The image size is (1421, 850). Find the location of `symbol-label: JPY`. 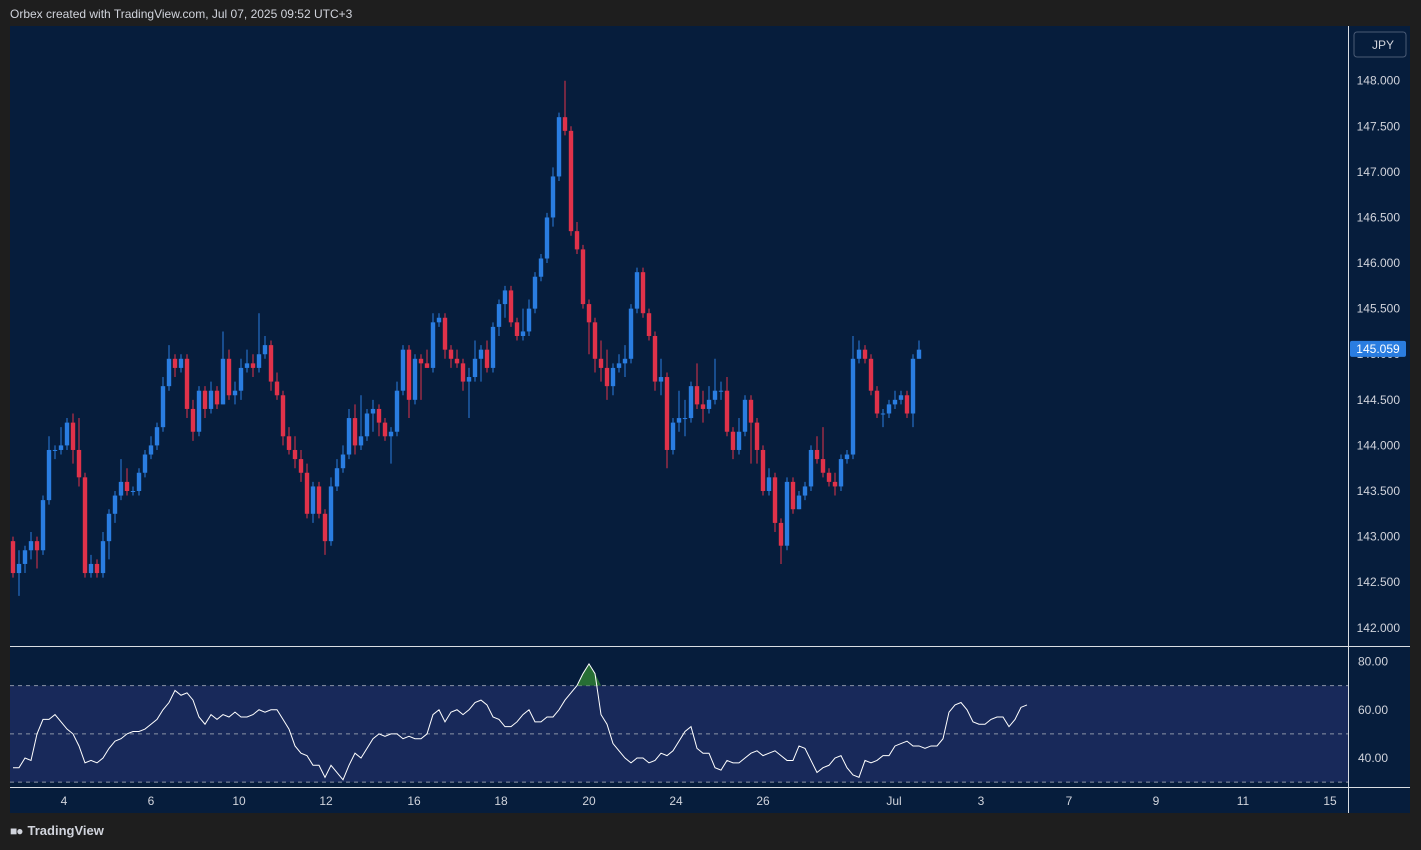

symbol-label: JPY is located at coordinates (1383, 45).